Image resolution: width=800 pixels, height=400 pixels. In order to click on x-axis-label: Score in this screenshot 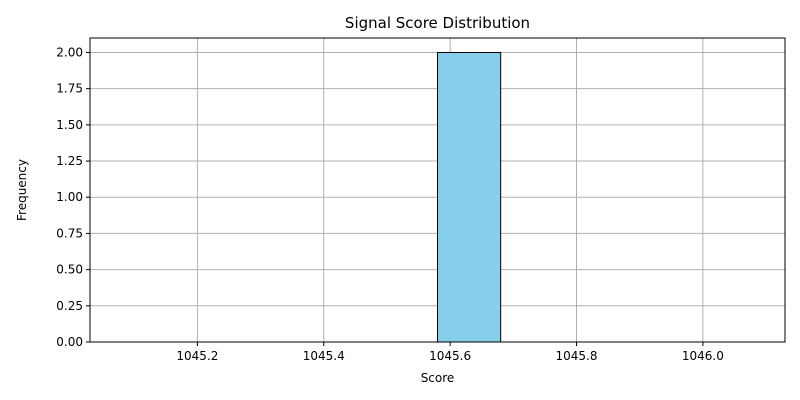, I will do `click(438, 378)`.